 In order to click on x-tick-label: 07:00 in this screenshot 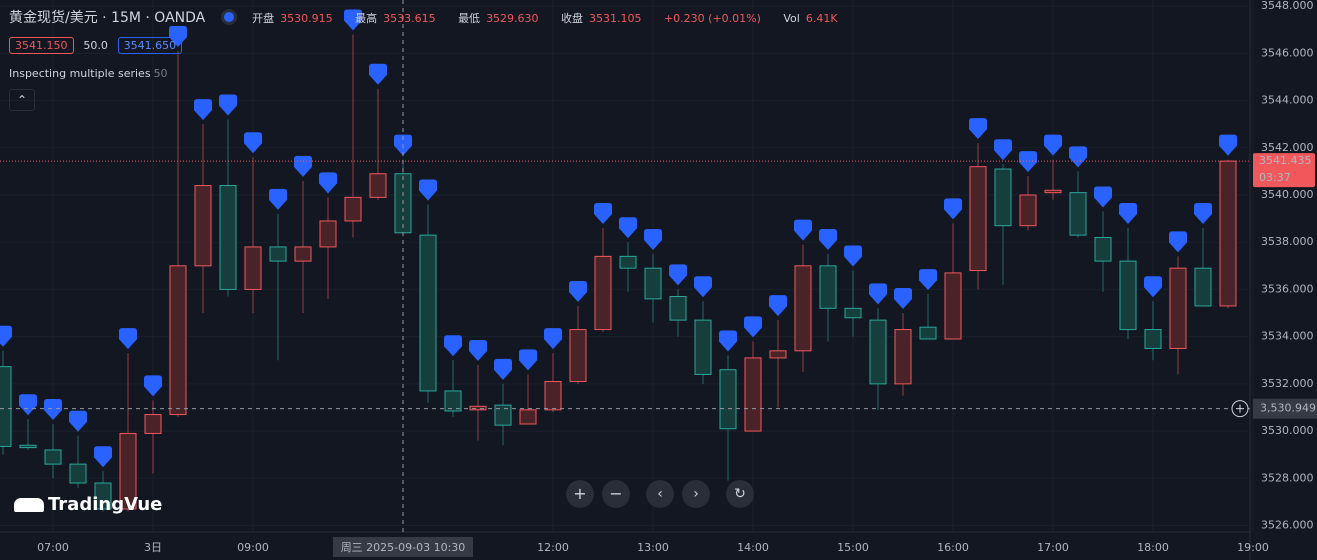, I will do `click(53, 547)`.